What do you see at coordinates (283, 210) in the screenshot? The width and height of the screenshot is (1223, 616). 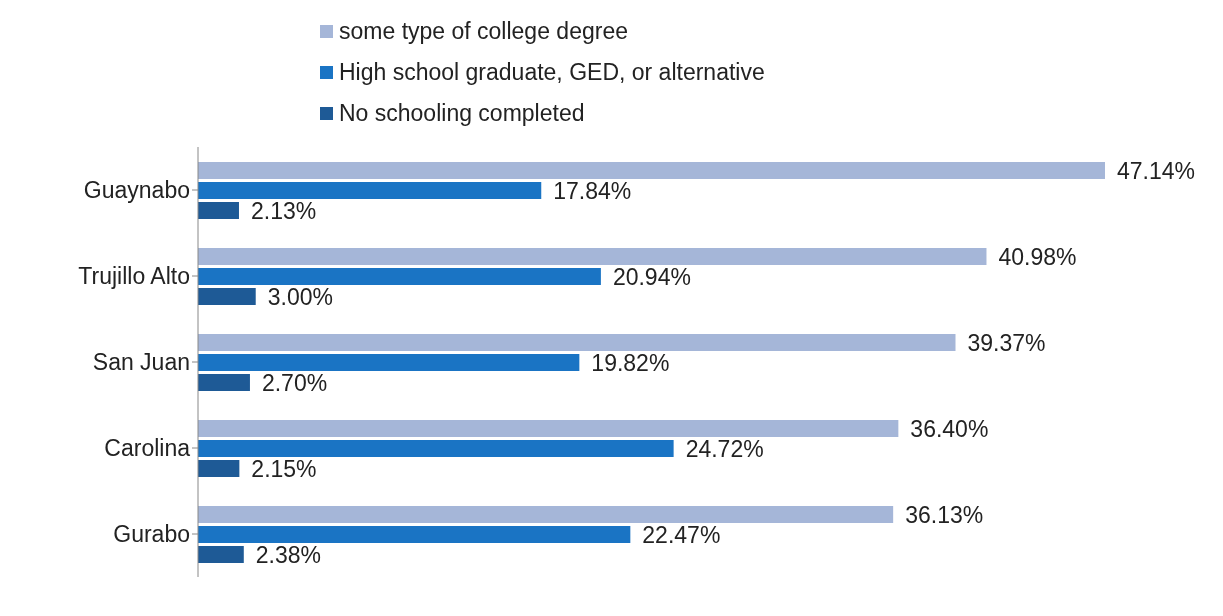 I see `data-label: 2.13%` at bounding box center [283, 210].